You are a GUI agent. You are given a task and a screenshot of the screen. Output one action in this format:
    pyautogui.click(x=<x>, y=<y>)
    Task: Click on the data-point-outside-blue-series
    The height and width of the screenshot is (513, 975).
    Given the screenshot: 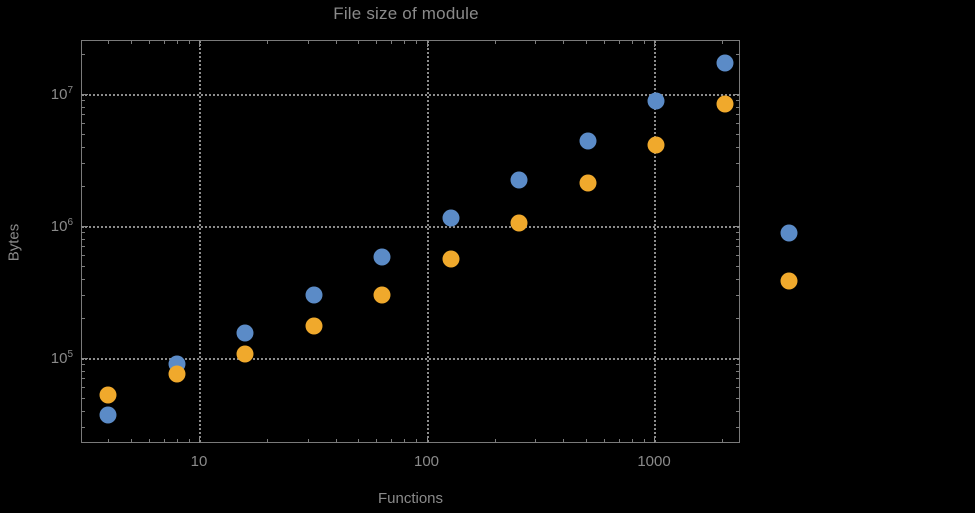 What is the action you would take?
    pyautogui.click(x=789, y=233)
    